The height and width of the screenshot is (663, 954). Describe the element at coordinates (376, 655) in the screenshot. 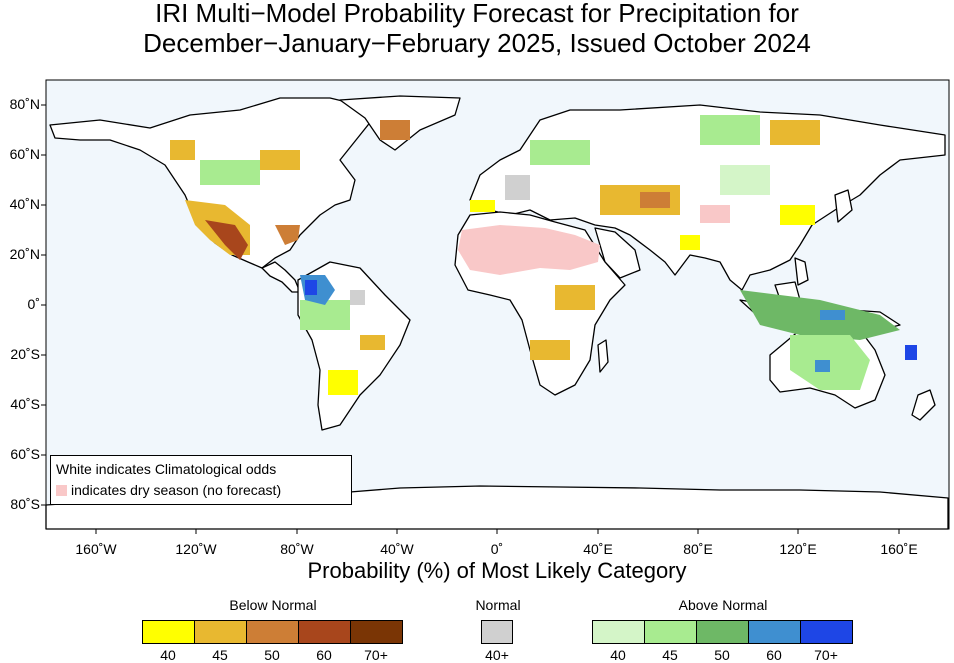

I see `below-normal-label-70plus: 70+` at that location.